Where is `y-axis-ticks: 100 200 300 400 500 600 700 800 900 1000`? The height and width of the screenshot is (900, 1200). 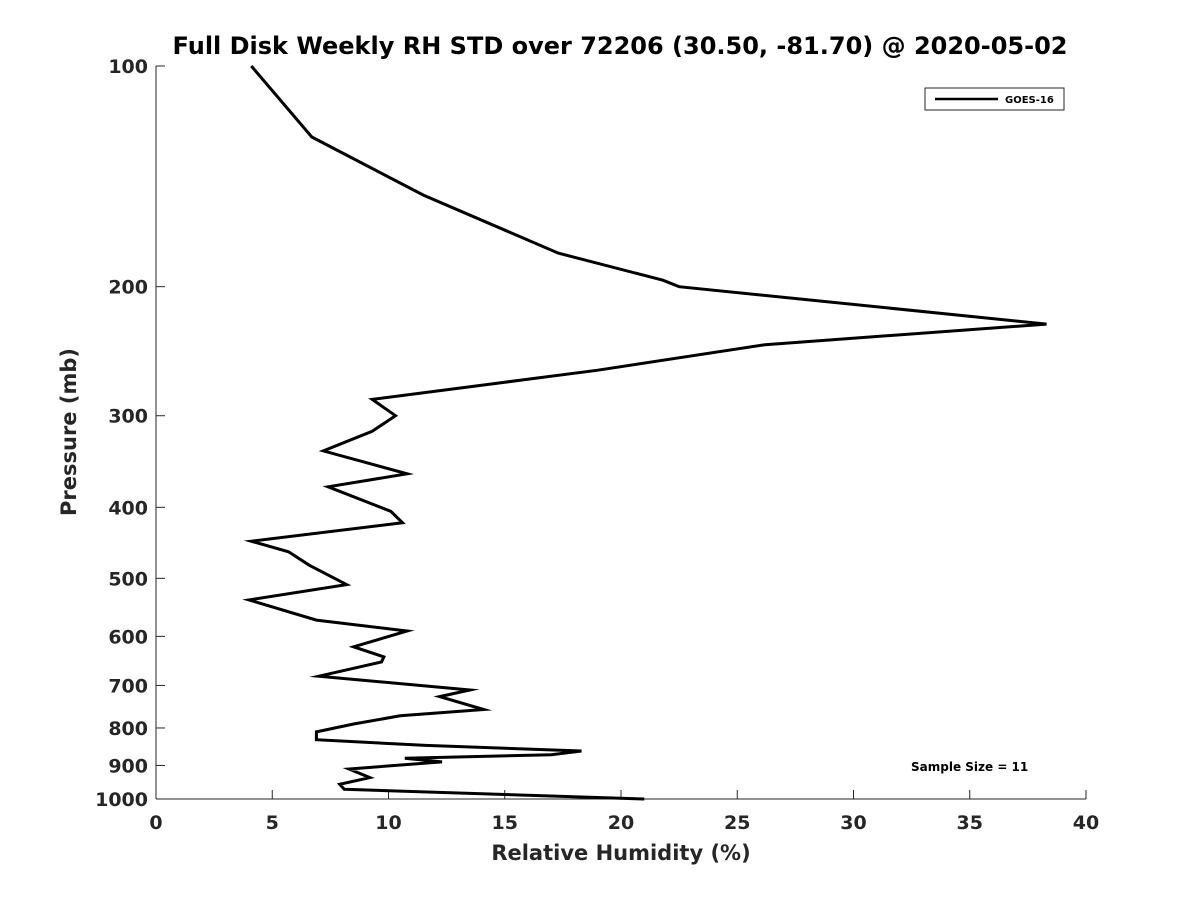 y-axis-ticks: 100 200 300 400 500 600 700 800 900 1000 is located at coordinates (130, 433).